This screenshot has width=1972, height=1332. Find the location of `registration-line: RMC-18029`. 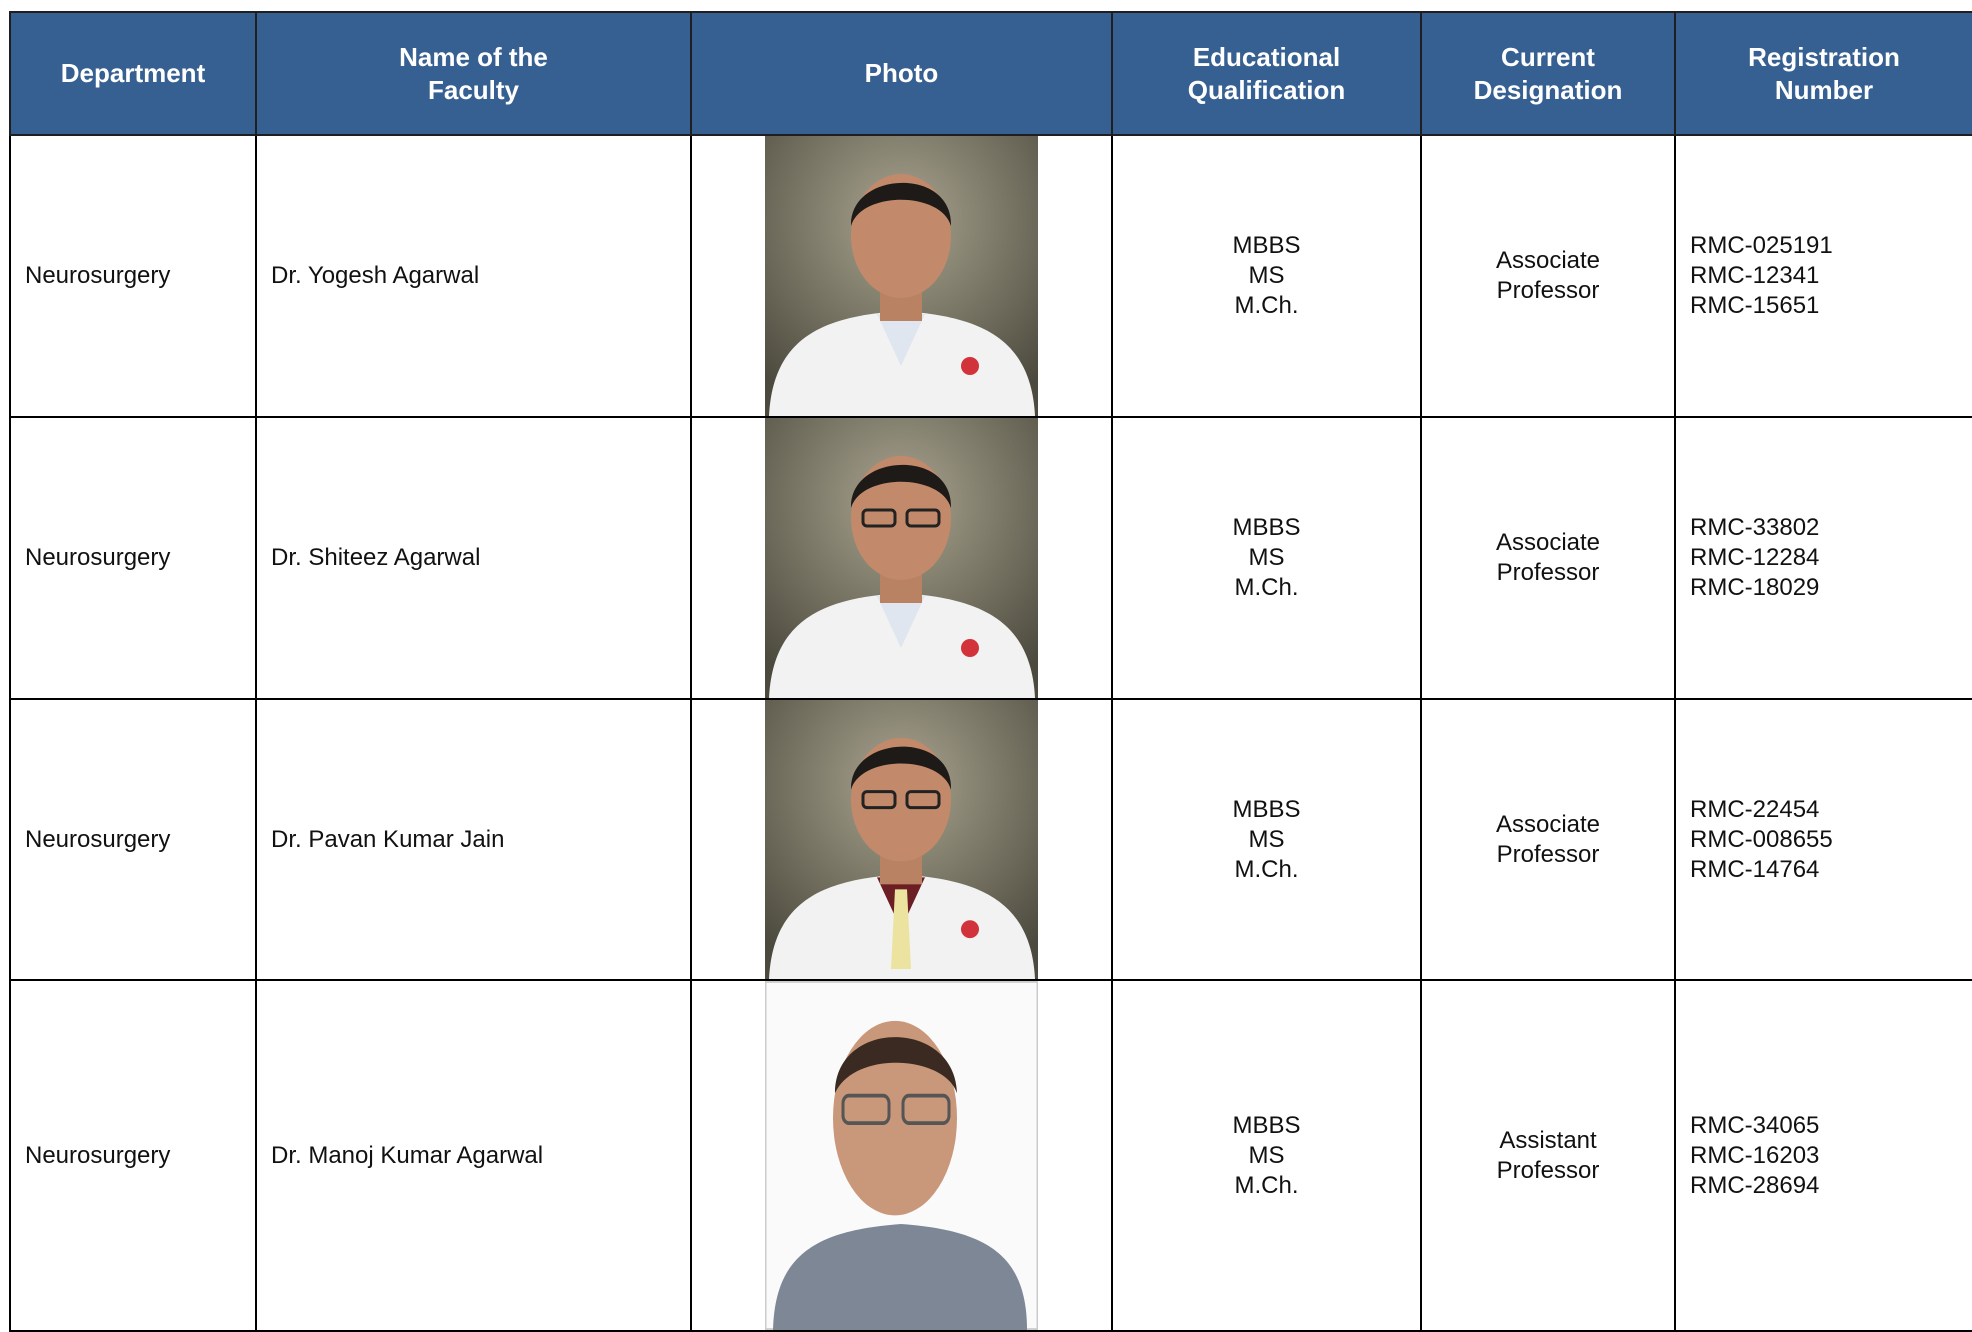

registration-line: RMC-18029 is located at coordinates (1755, 587).